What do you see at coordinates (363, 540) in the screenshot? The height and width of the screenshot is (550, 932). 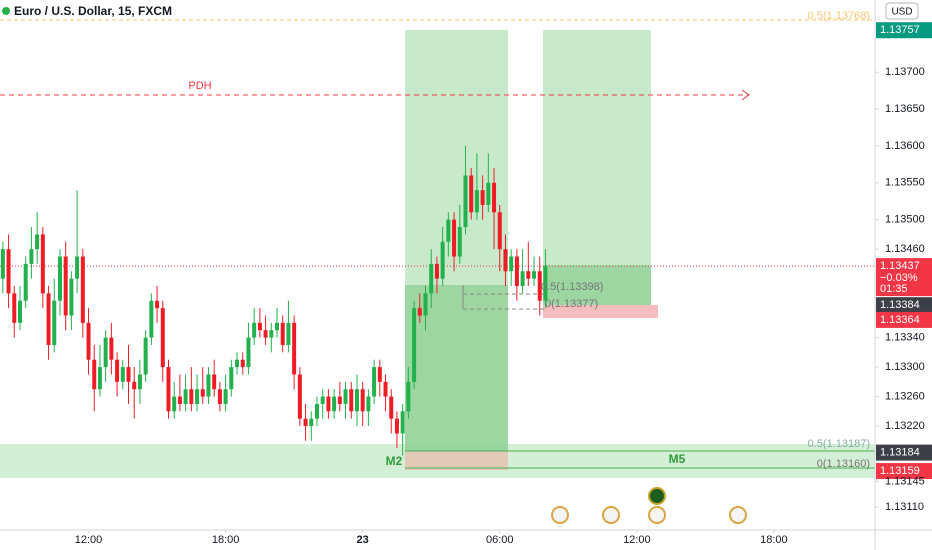 I see `x-tick-label: 23` at bounding box center [363, 540].